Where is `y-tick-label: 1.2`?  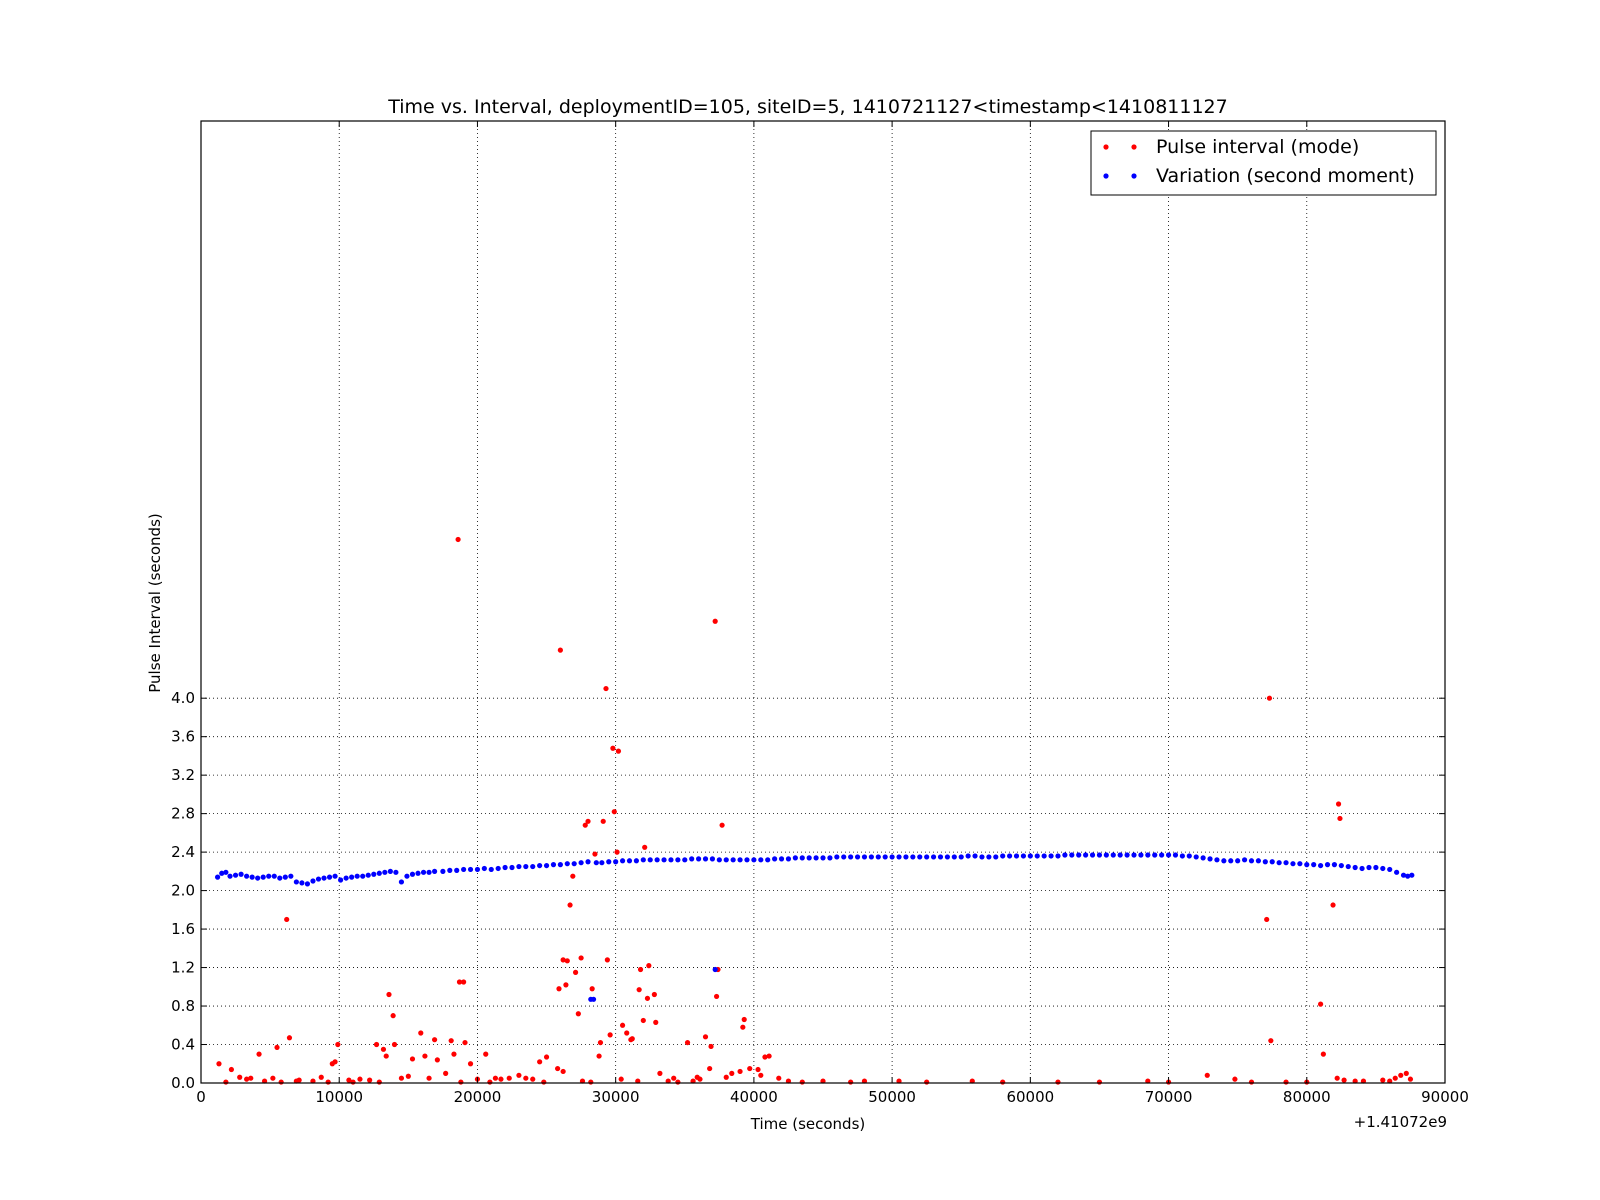 y-tick-label: 1.2 is located at coordinates (183, 968).